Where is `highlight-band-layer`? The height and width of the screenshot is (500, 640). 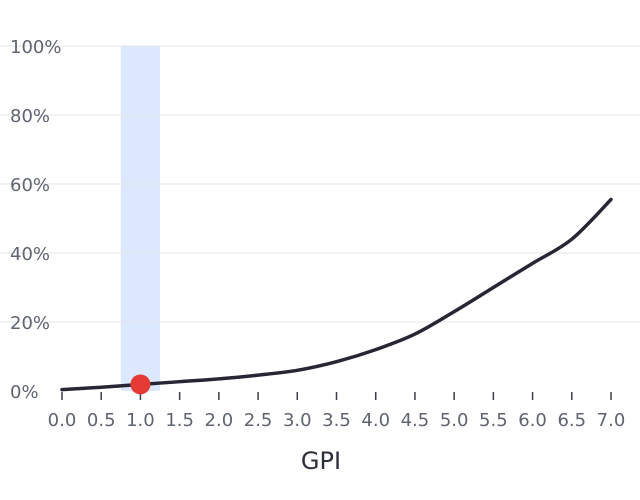 highlight-band-layer is located at coordinates (140, 218).